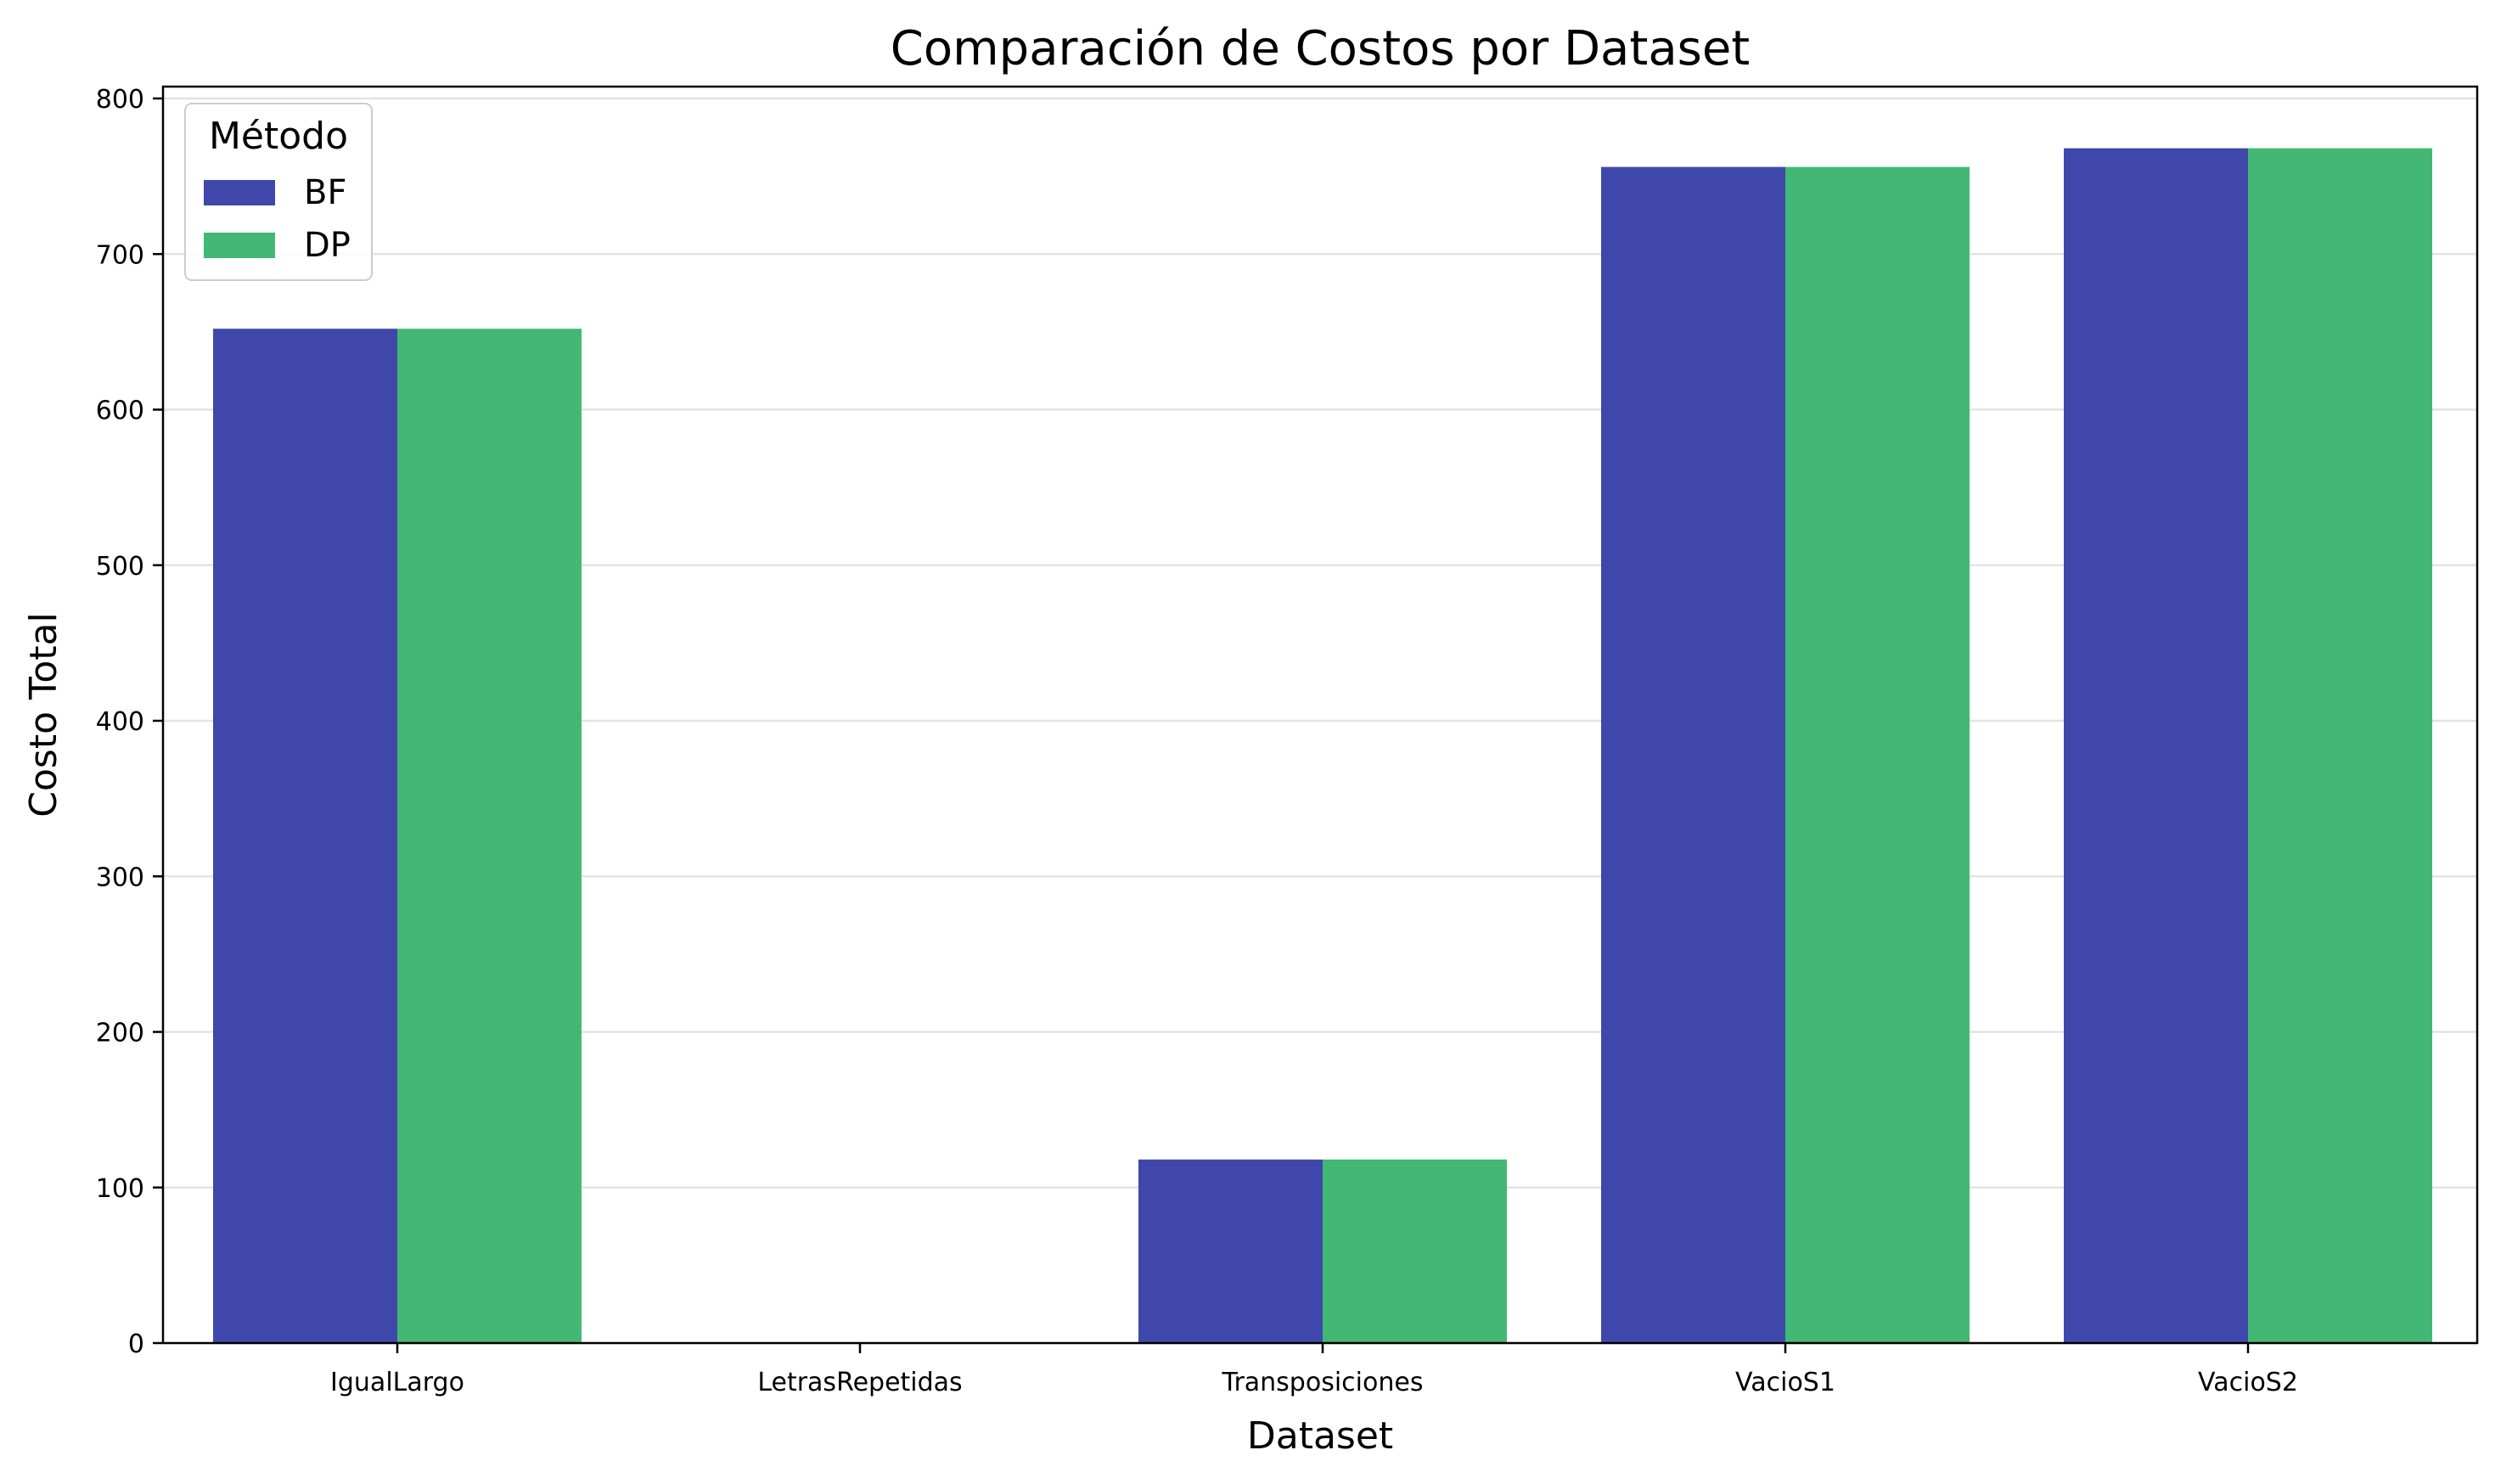  What do you see at coordinates (120, 255) in the screenshot?
I see `y-tick-label: 700` at bounding box center [120, 255].